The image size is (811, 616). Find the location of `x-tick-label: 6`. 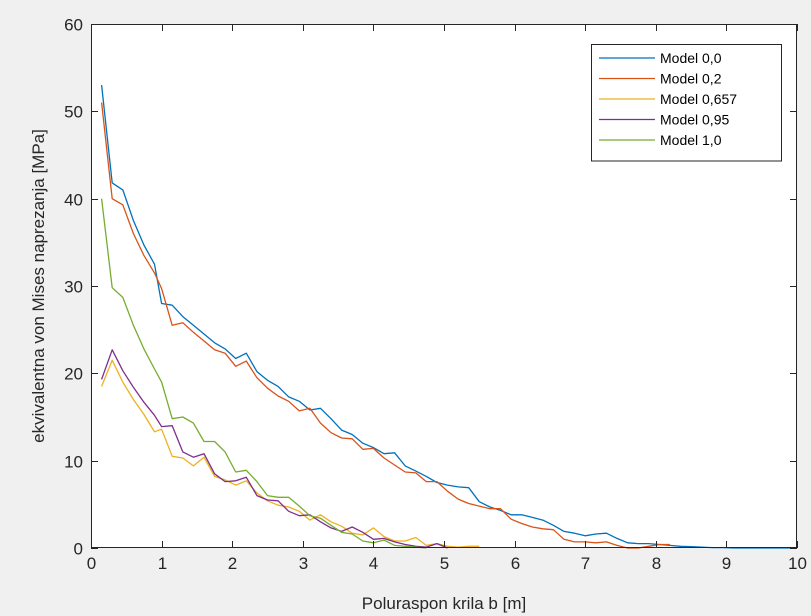

x-tick-label: 6 is located at coordinates (515, 563).